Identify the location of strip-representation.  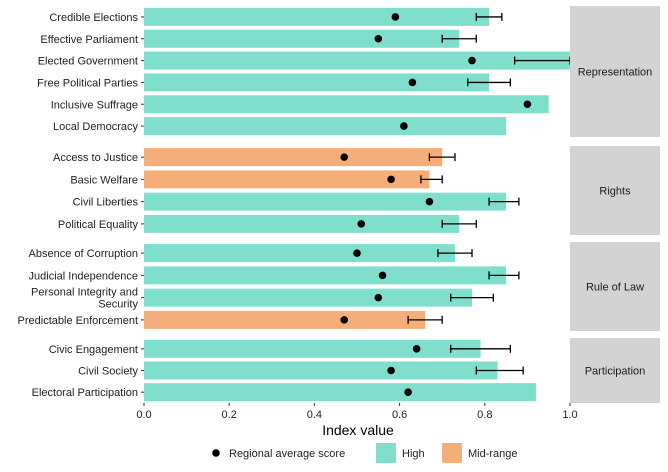
(615, 71).